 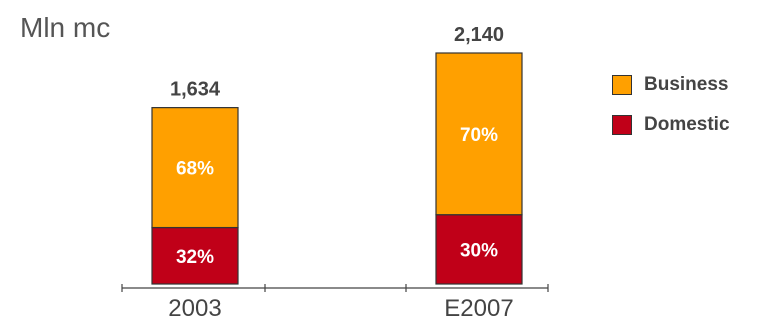 I want to click on legend: Business Domestic, so click(x=671, y=113).